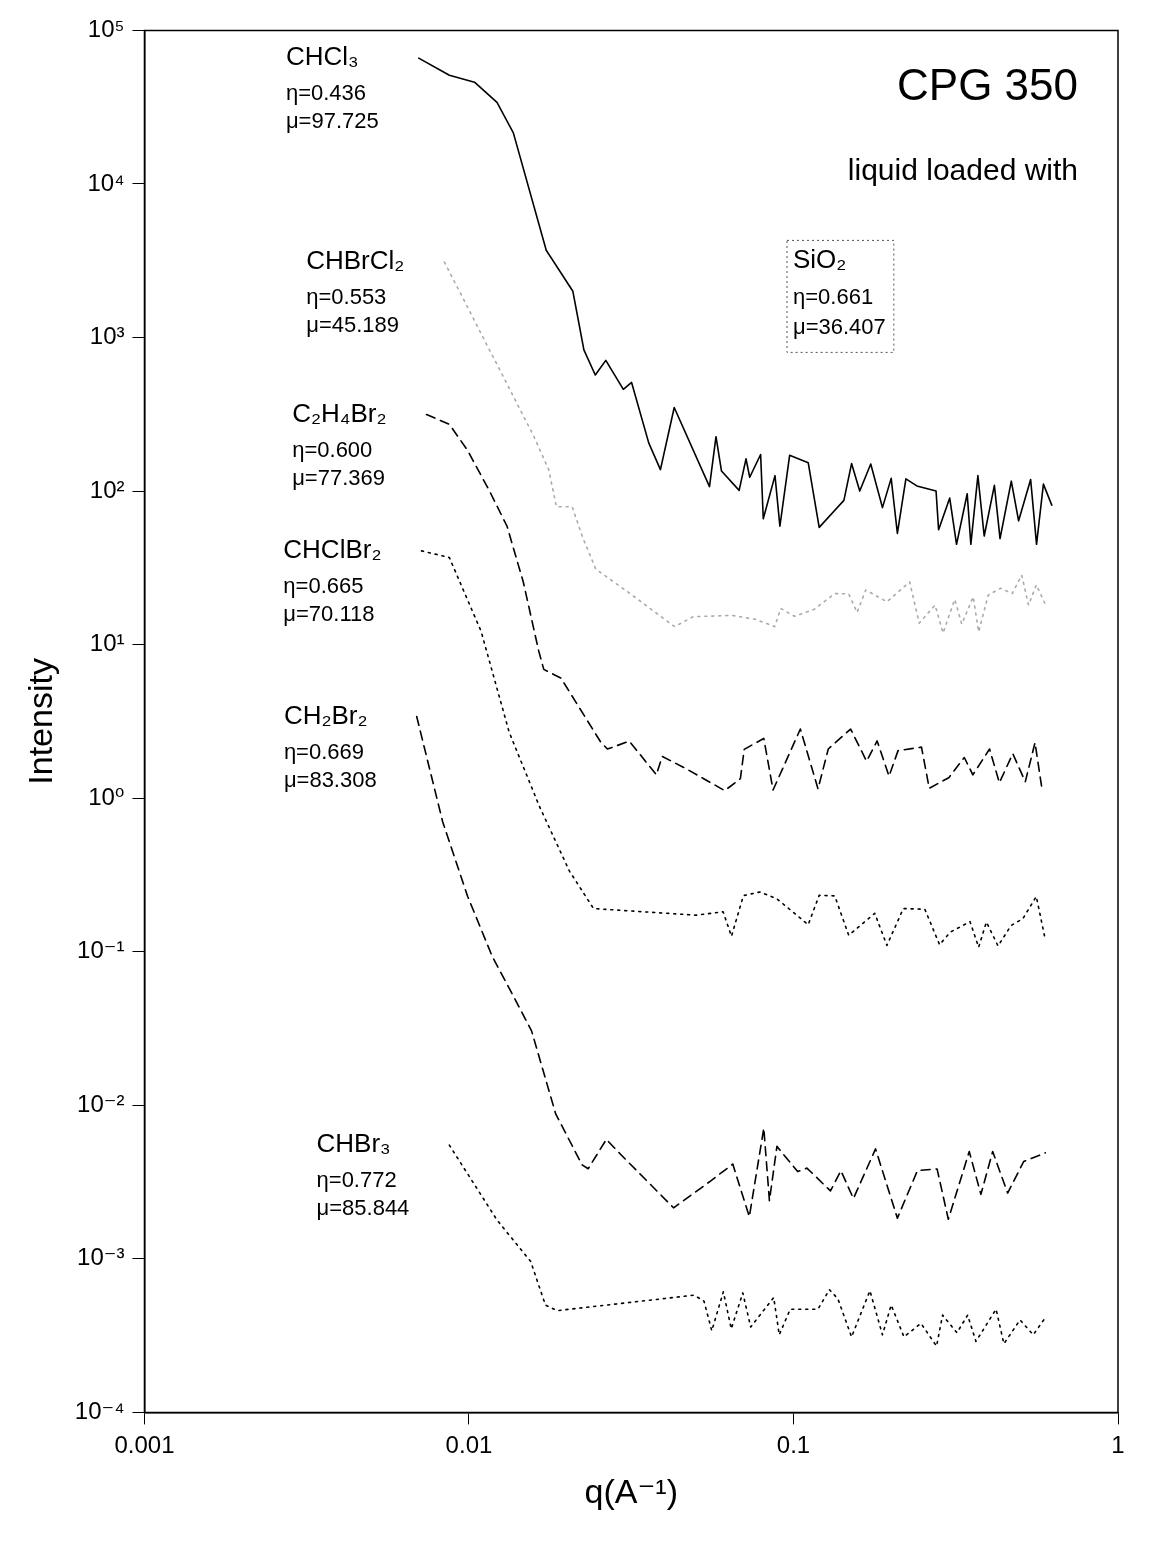 This screenshot has width=1160, height=1549. I want to click on y-tick-label: 10⁴, so click(106, 182).